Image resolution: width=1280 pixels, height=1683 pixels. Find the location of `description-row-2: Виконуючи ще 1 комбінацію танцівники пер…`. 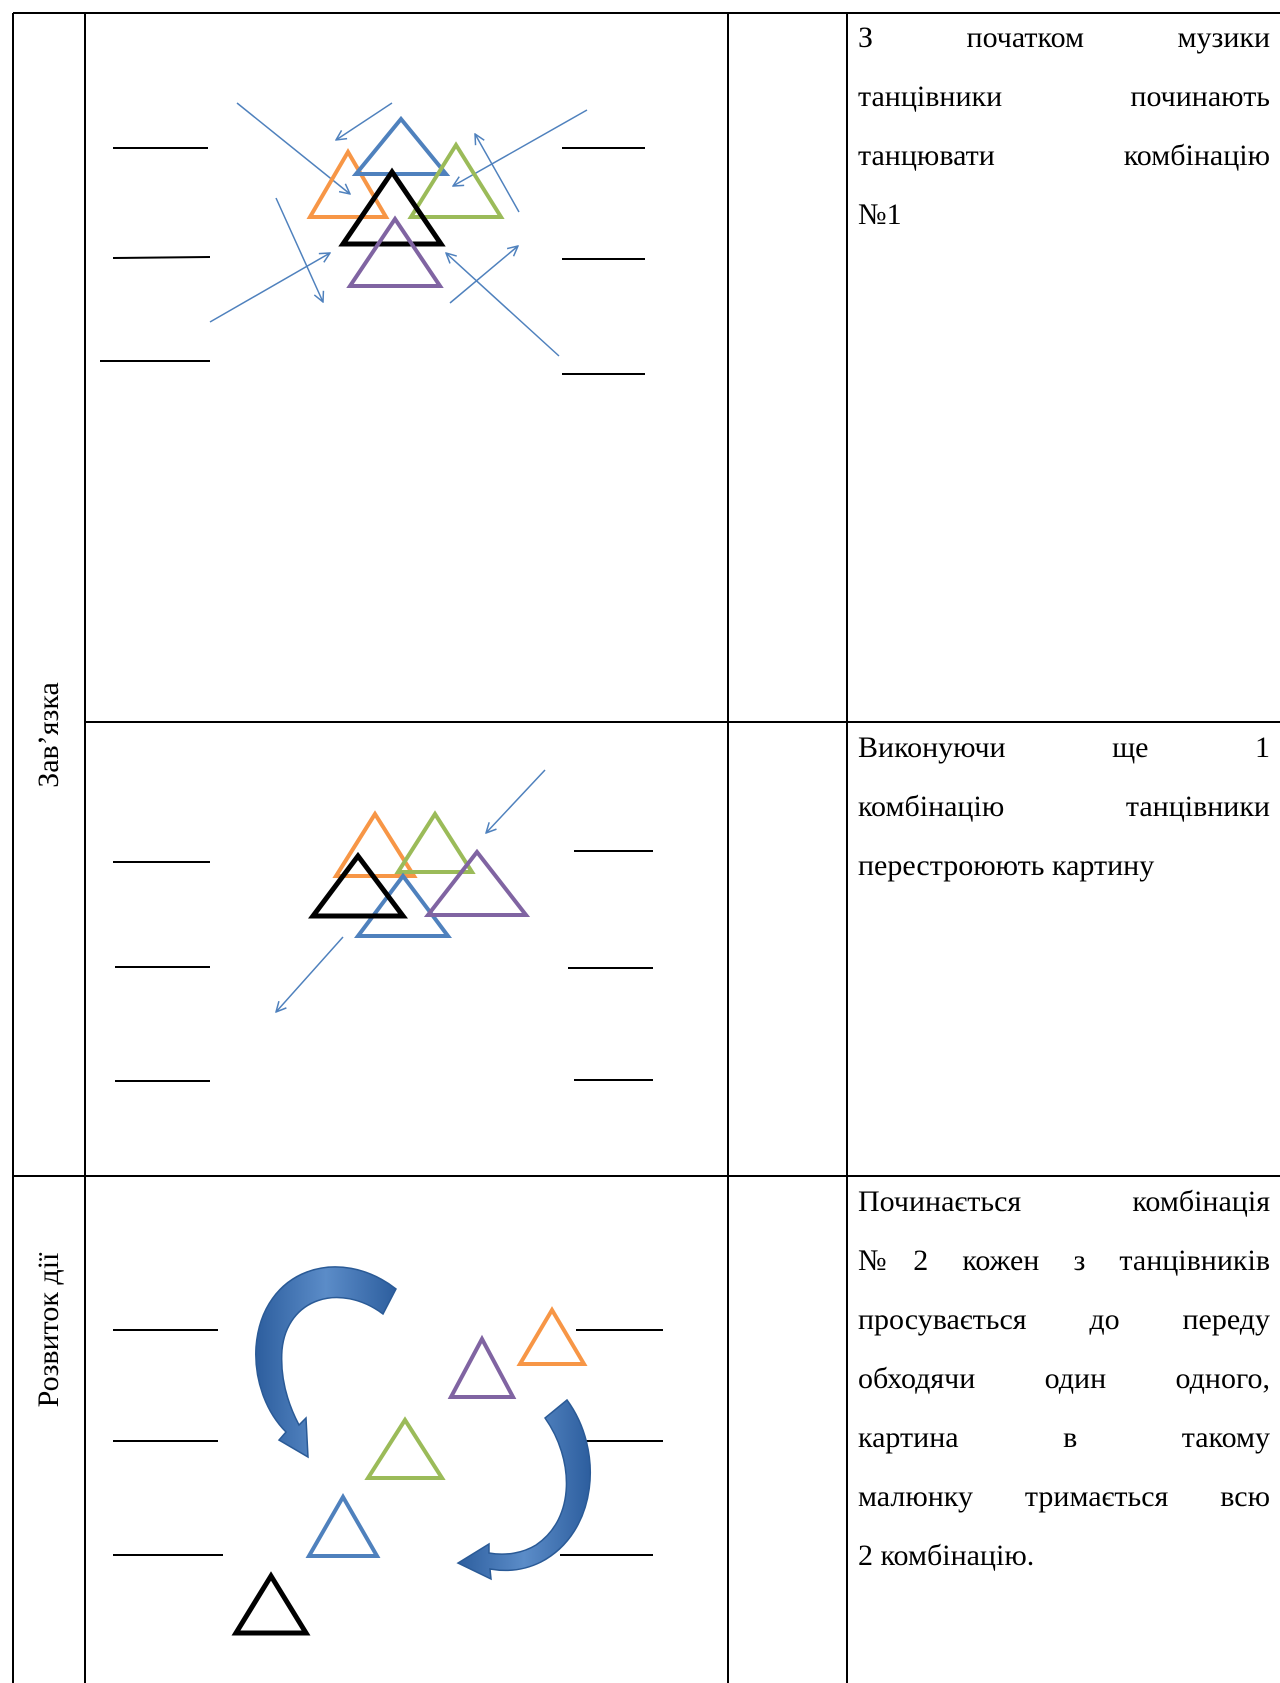

description-row-2: Виконуючи ще 1 комбінацію танцівники пер… is located at coordinates (1064, 806).